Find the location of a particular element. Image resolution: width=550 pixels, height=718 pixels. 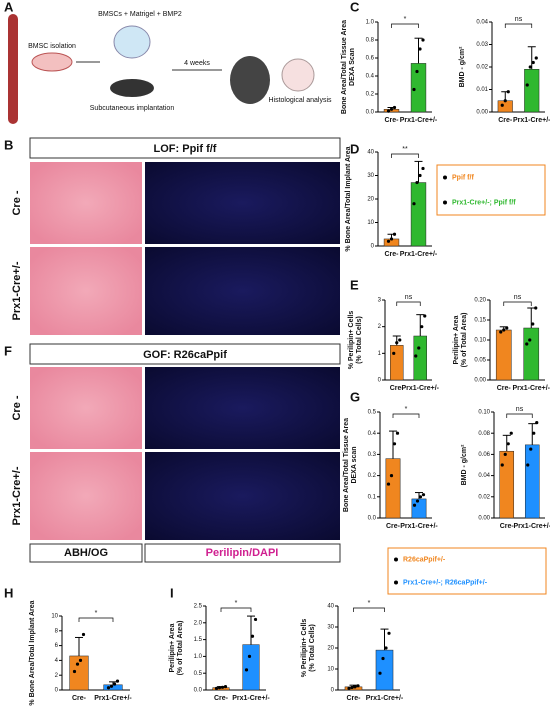

fluorescence-image is located at coordinates (242, 291).